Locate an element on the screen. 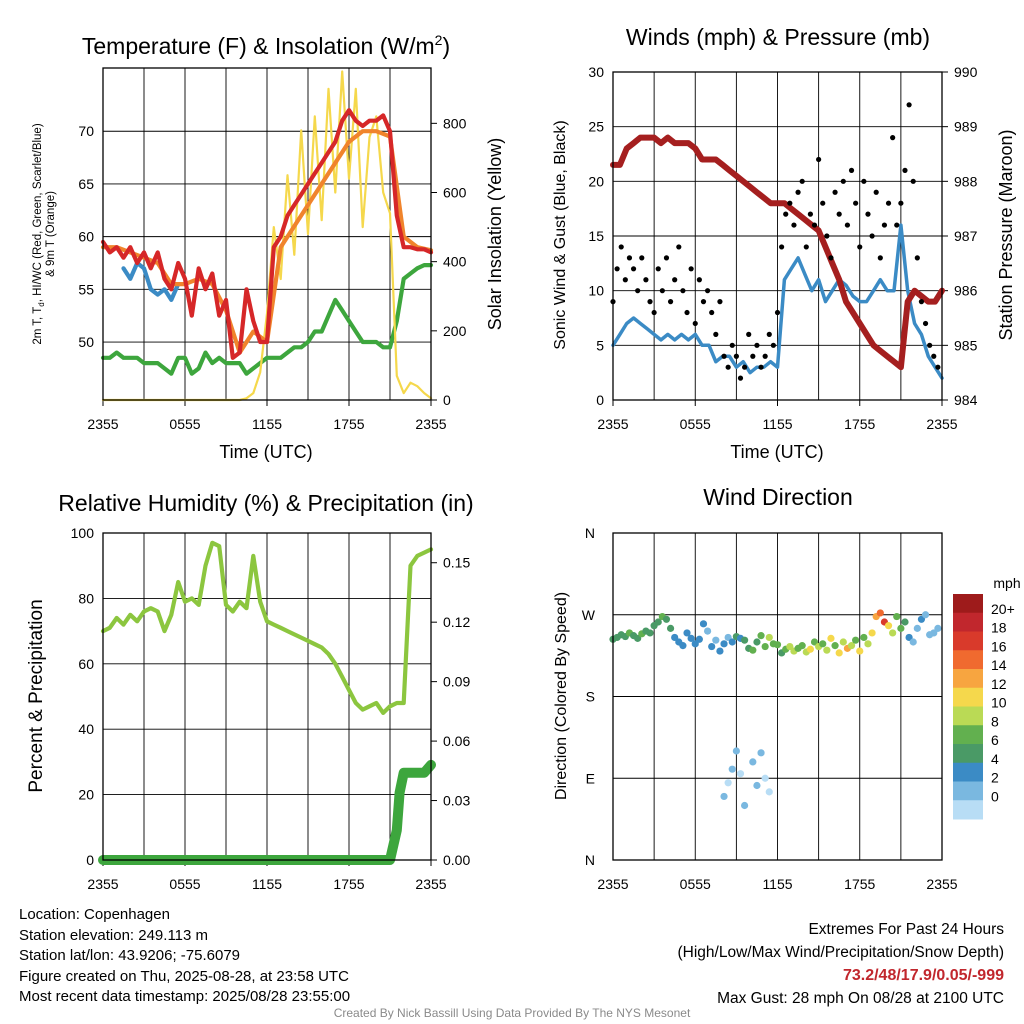 This screenshot has height=1024, width=1024. temperature-y2tick-label: 0 is located at coordinates (447, 400).